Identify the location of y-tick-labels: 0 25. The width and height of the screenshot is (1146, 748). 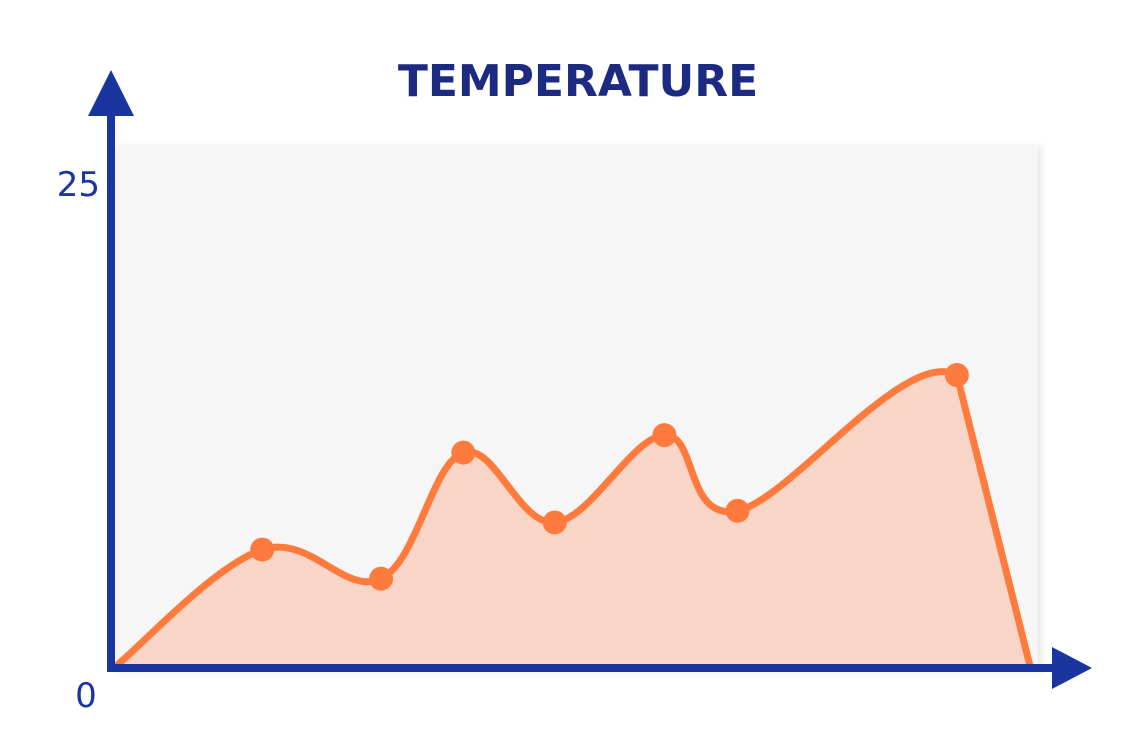
(78, 440).